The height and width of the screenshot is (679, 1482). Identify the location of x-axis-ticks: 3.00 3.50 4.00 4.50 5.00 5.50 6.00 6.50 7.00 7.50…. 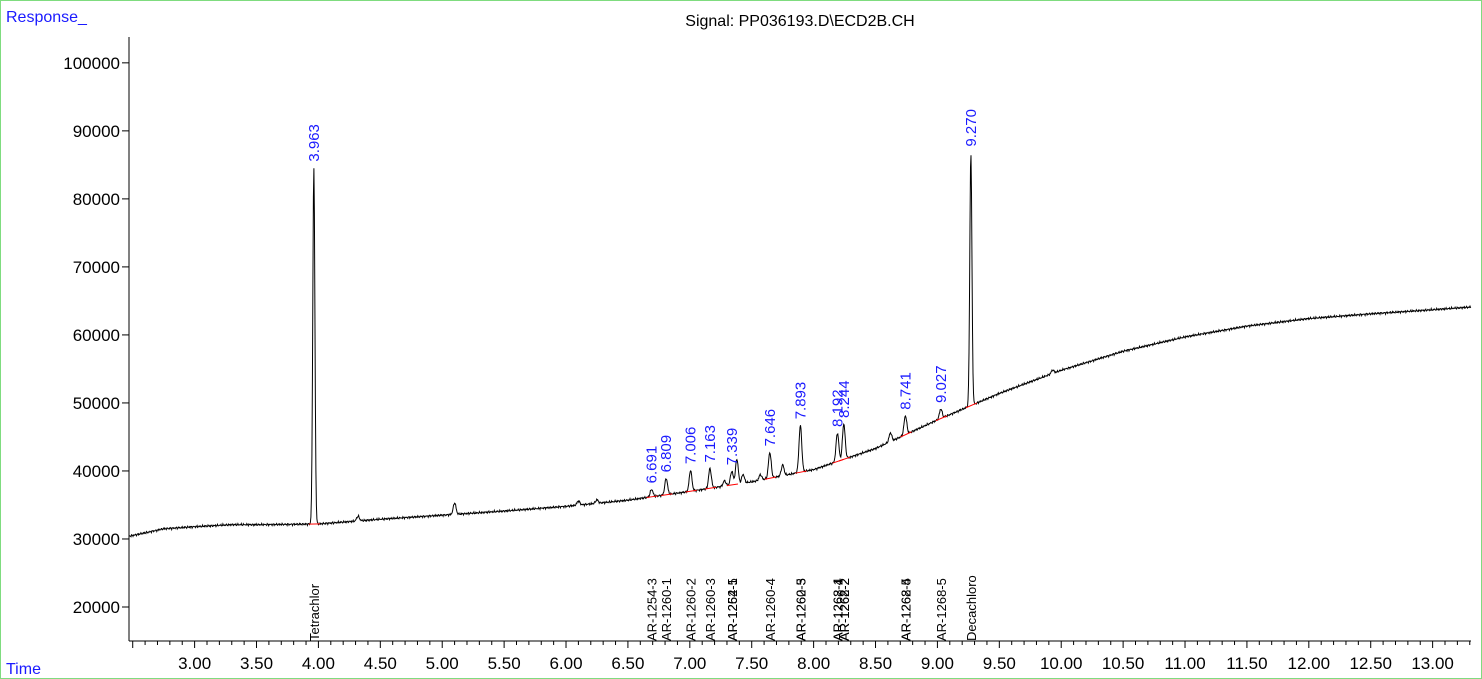
(801, 657).